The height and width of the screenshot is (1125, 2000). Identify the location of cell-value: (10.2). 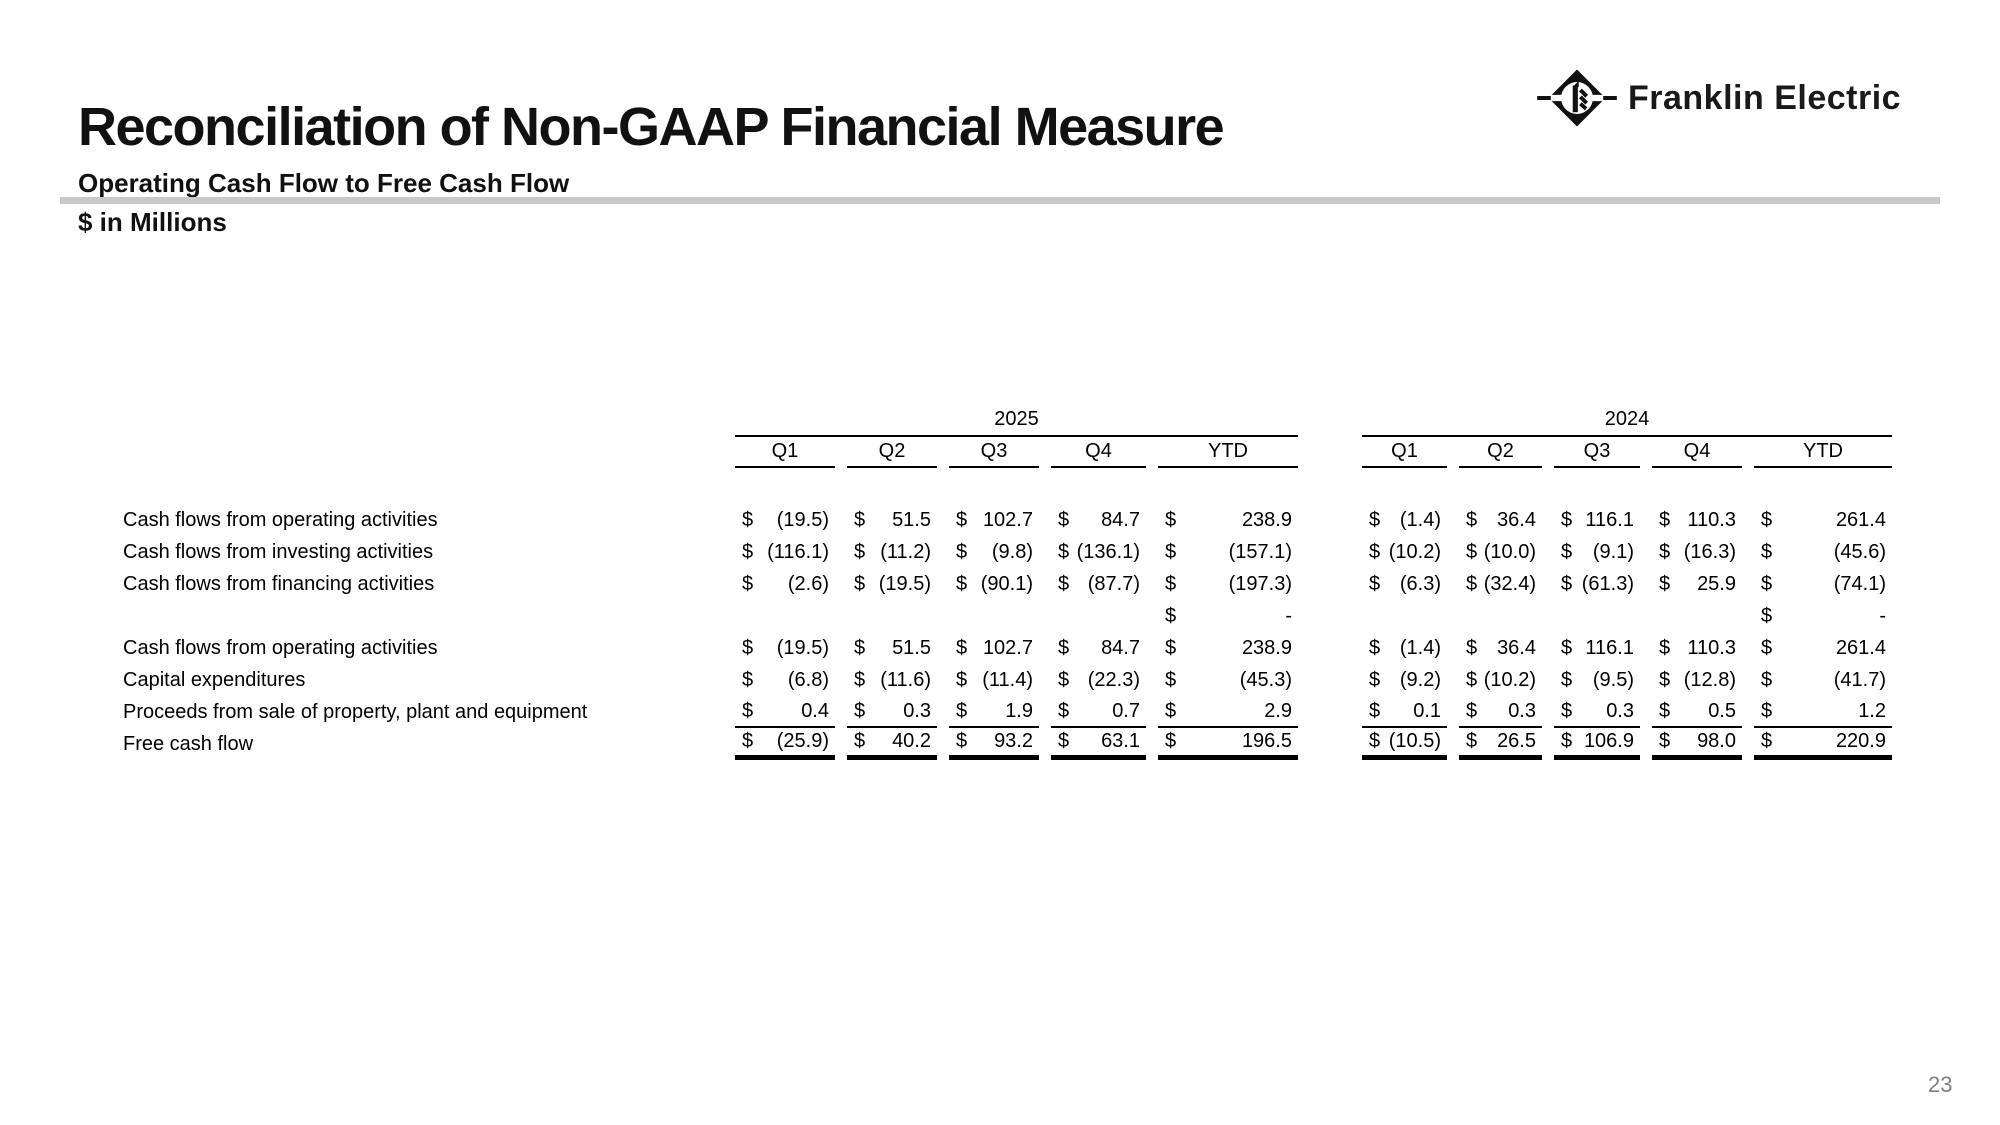
(1509, 679).